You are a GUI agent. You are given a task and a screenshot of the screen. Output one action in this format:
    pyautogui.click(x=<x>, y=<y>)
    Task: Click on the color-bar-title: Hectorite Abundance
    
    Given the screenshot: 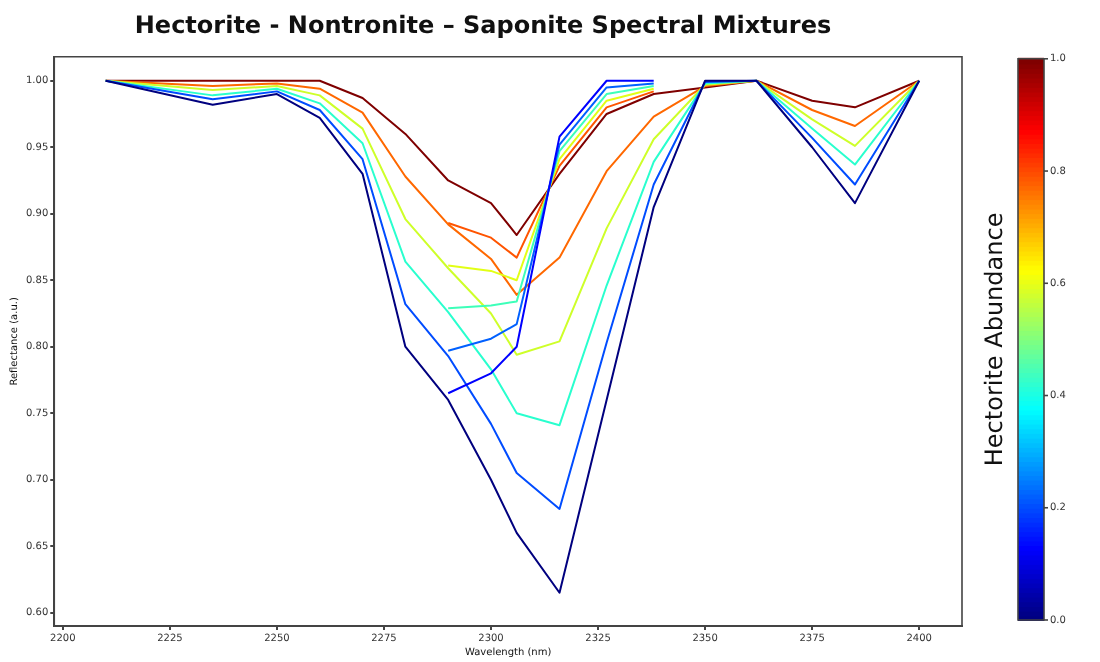 What is the action you would take?
    pyautogui.click(x=994, y=339)
    